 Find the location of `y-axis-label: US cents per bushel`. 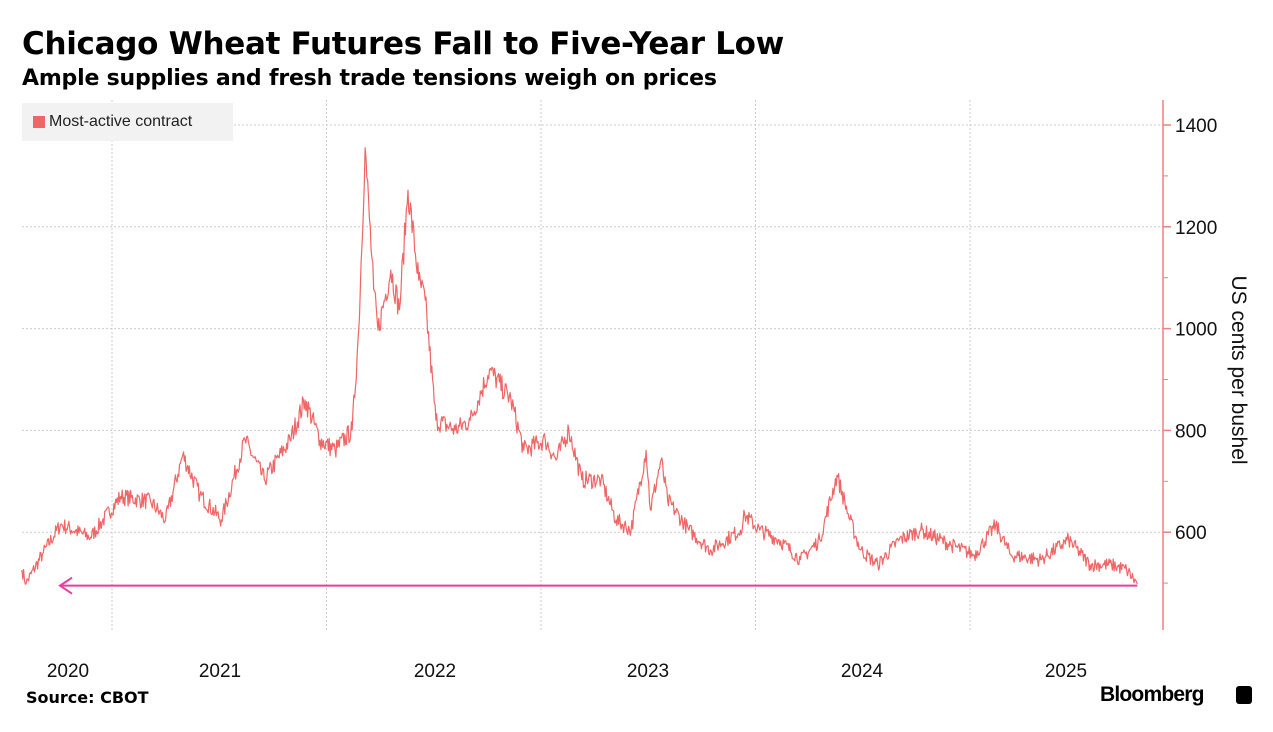

y-axis-label: US cents per bushel is located at coordinates (1238, 369).